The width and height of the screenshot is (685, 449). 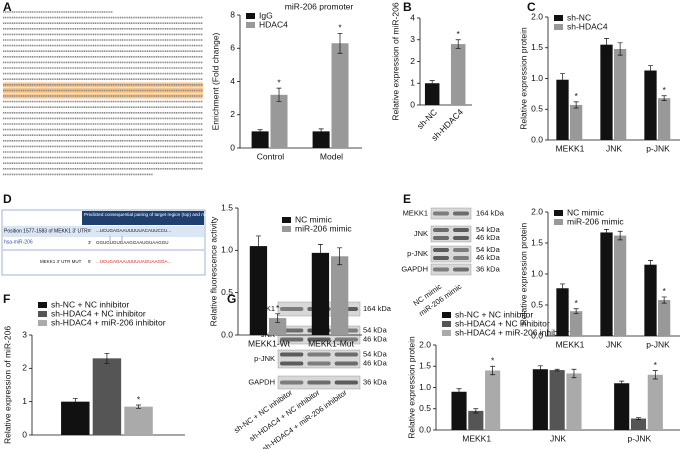 I want to click on y-tick-label: 1.0, so click(x=537, y=78).